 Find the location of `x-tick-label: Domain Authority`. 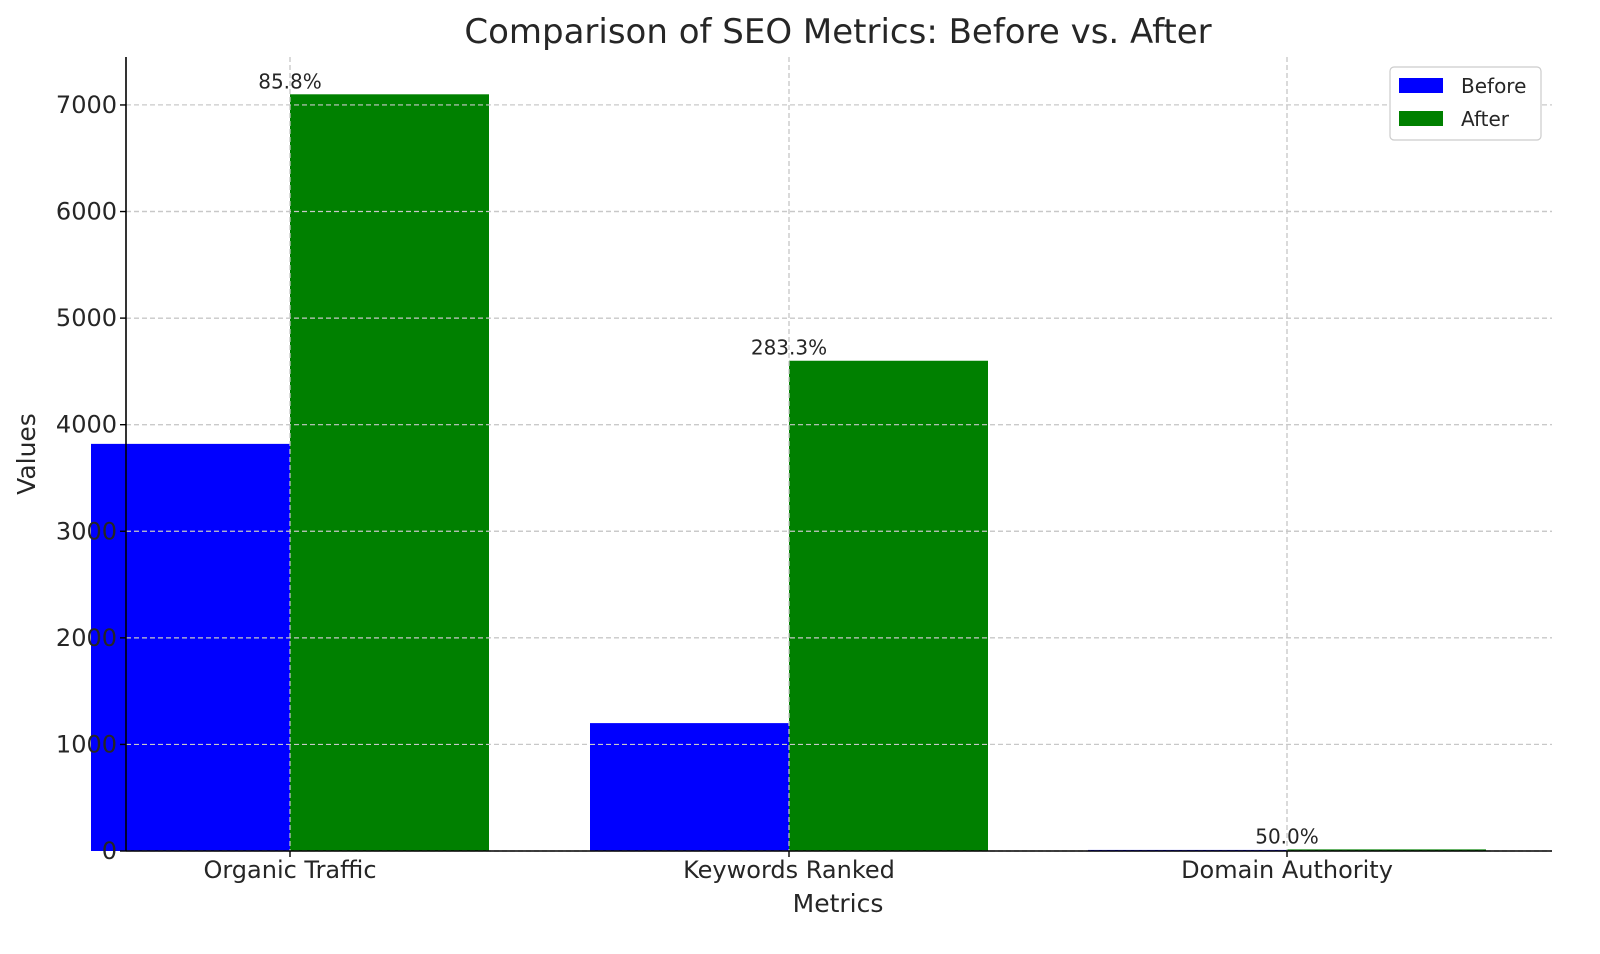

x-tick-label: Domain Authority is located at coordinates (1287, 870).